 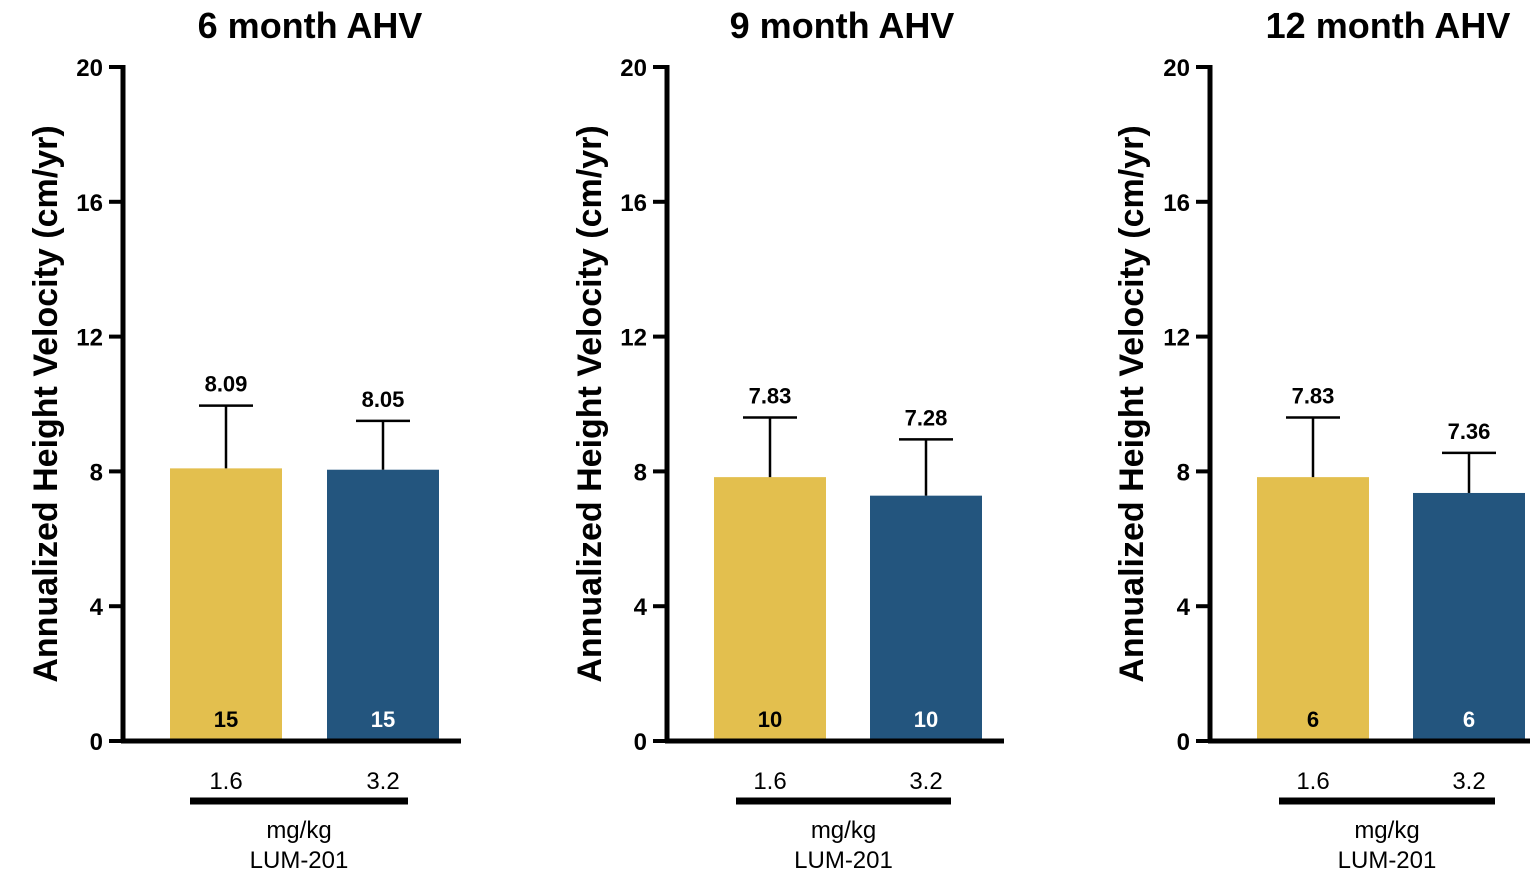 What do you see at coordinates (842, 25) in the screenshot?
I see `chart-title: 9 month AHV` at bounding box center [842, 25].